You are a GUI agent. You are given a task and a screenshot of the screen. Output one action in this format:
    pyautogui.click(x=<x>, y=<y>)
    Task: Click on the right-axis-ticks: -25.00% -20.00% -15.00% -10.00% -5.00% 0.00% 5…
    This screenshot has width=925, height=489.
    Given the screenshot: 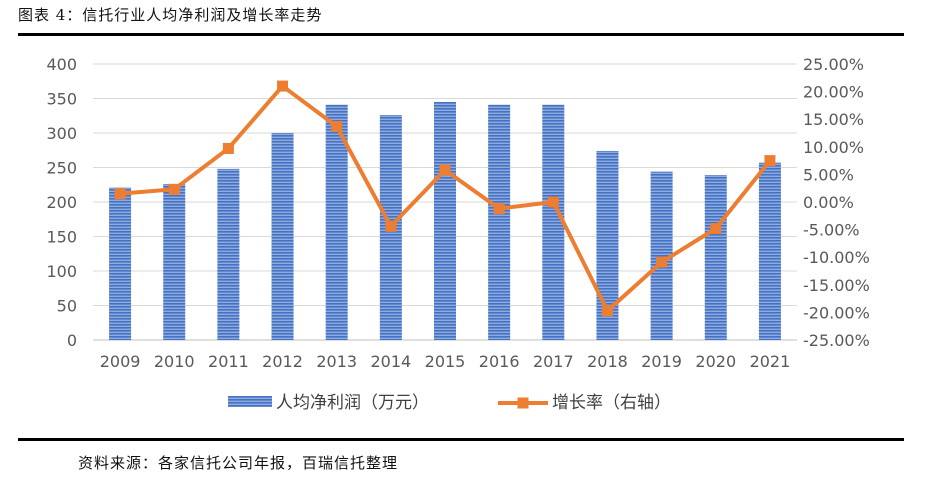 What is the action you would take?
    pyautogui.click(x=836, y=202)
    